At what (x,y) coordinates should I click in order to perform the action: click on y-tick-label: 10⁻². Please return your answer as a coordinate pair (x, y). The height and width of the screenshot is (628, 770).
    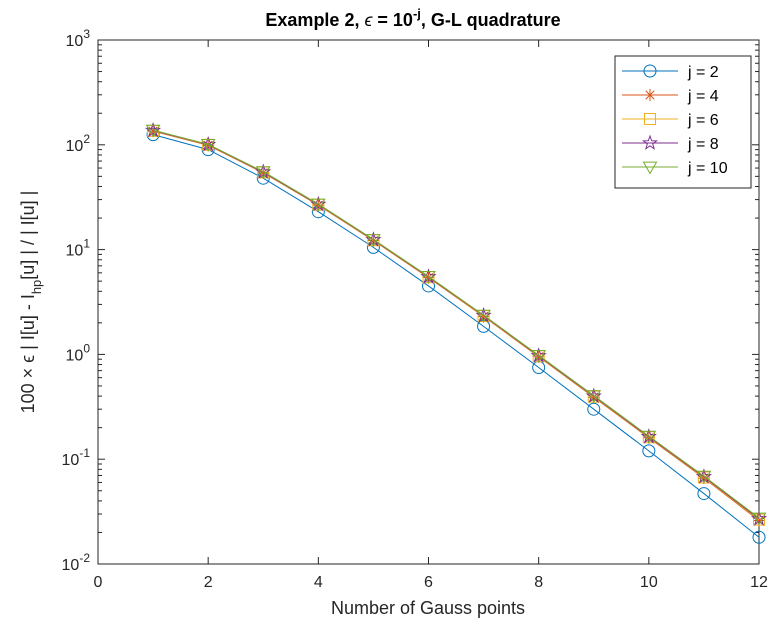
    Looking at the image, I should click on (76, 562).